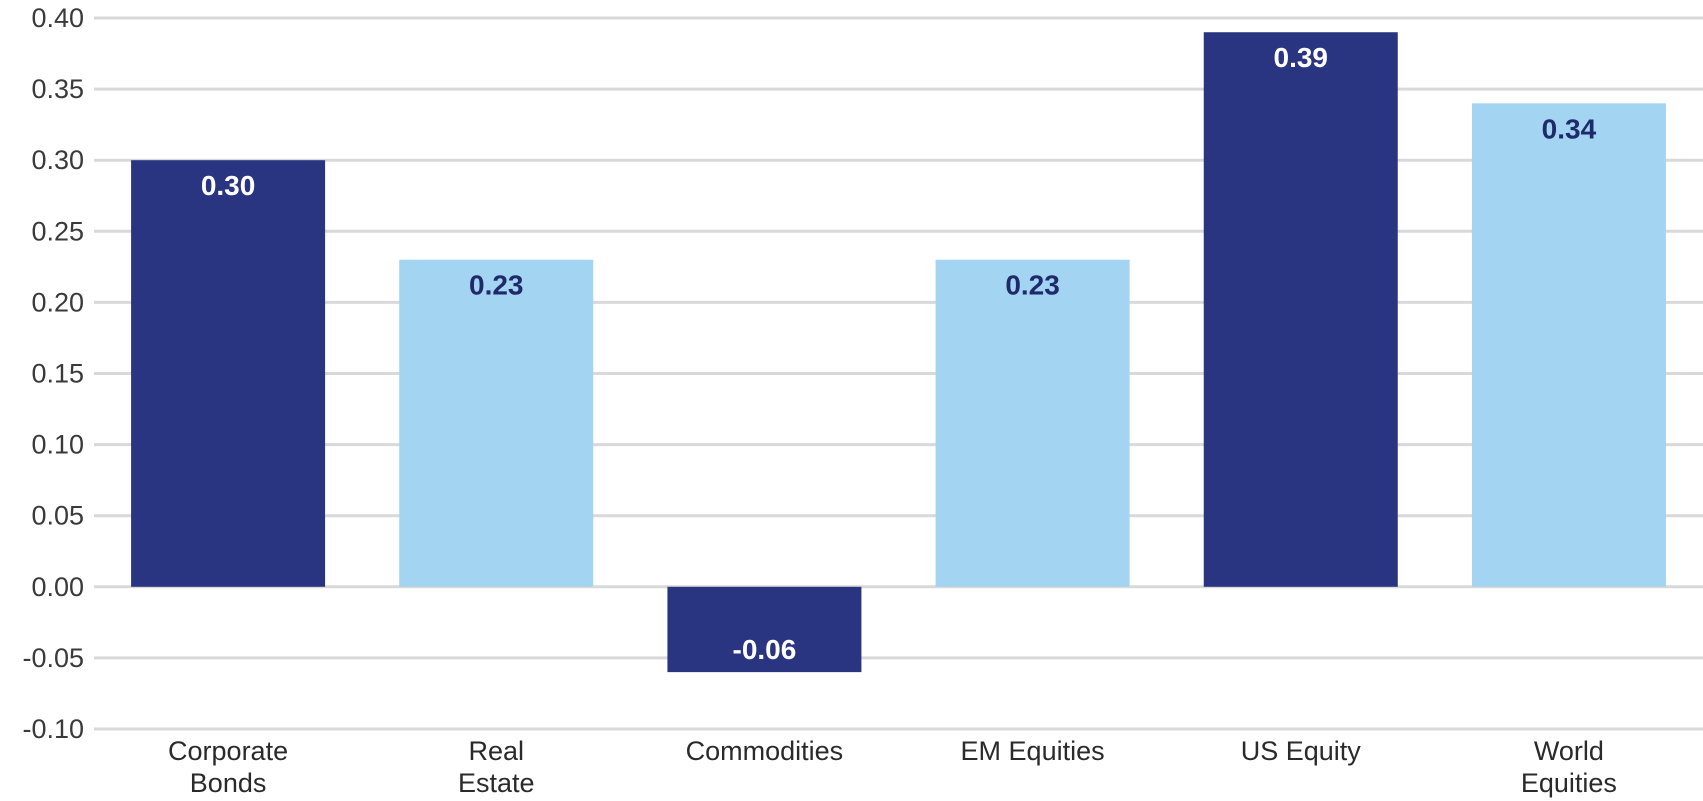  What do you see at coordinates (496, 751) in the screenshot?
I see `x-category-label: Real` at bounding box center [496, 751].